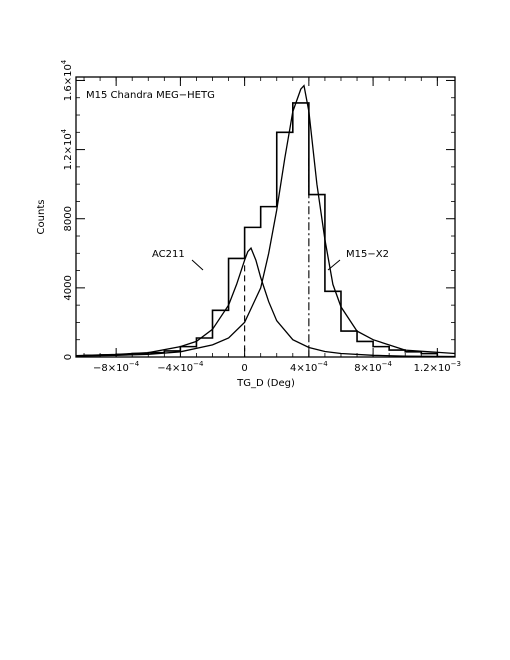  What do you see at coordinates (334, 265) in the screenshot?
I see `leader-line-m15-x2` at bounding box center [334, 265].